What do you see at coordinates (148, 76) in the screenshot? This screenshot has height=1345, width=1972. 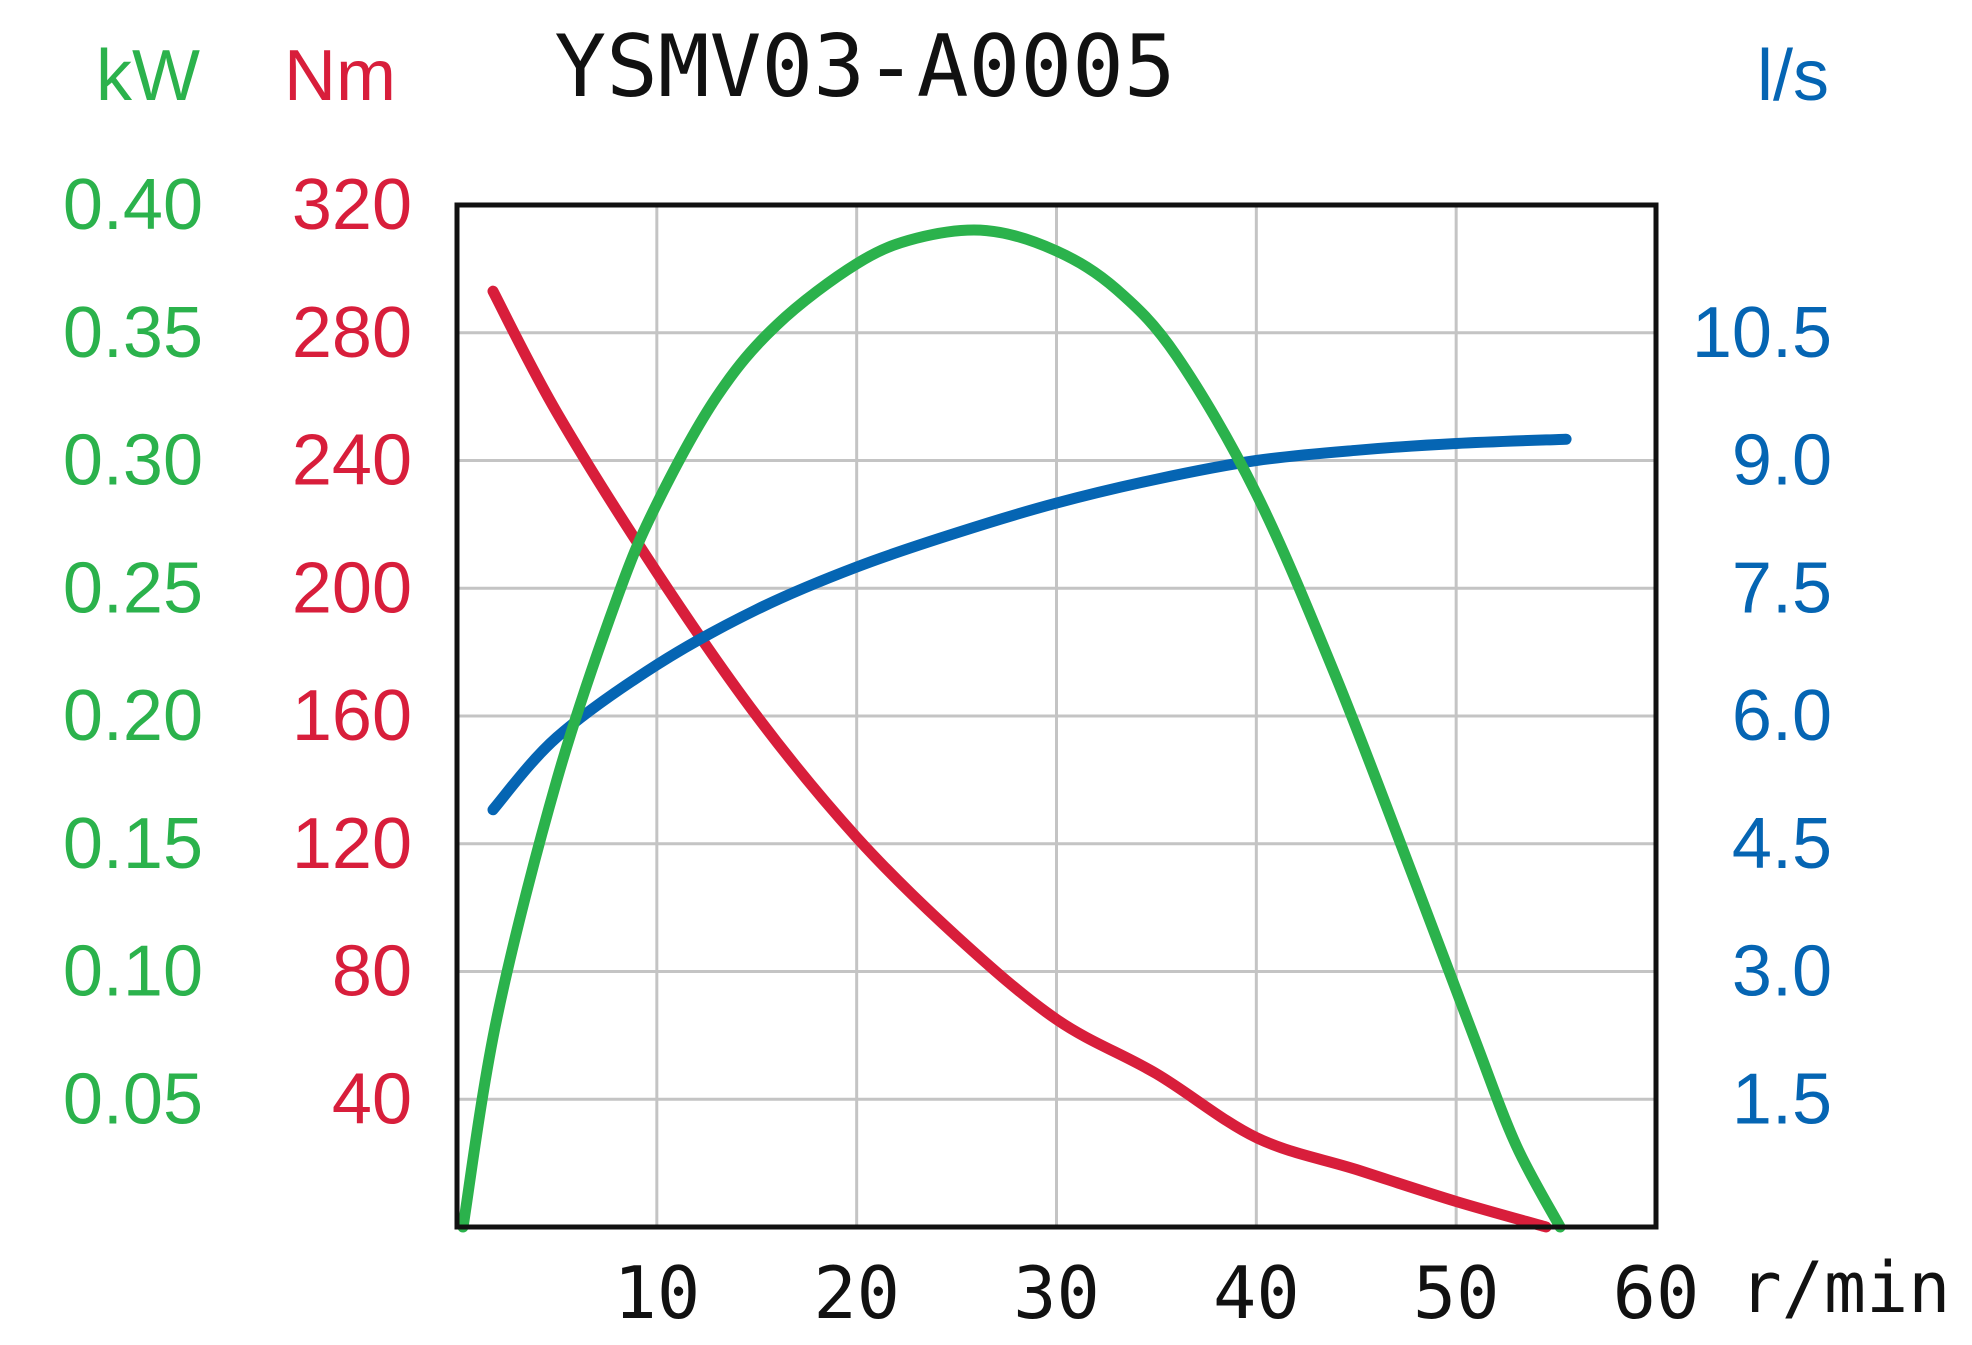 I see `power-unit-label: kW` at bounding box center [148, 76].